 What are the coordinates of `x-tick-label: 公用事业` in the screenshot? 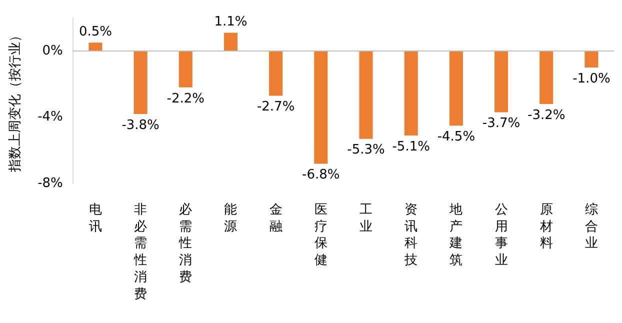 It's located at (501, 235).